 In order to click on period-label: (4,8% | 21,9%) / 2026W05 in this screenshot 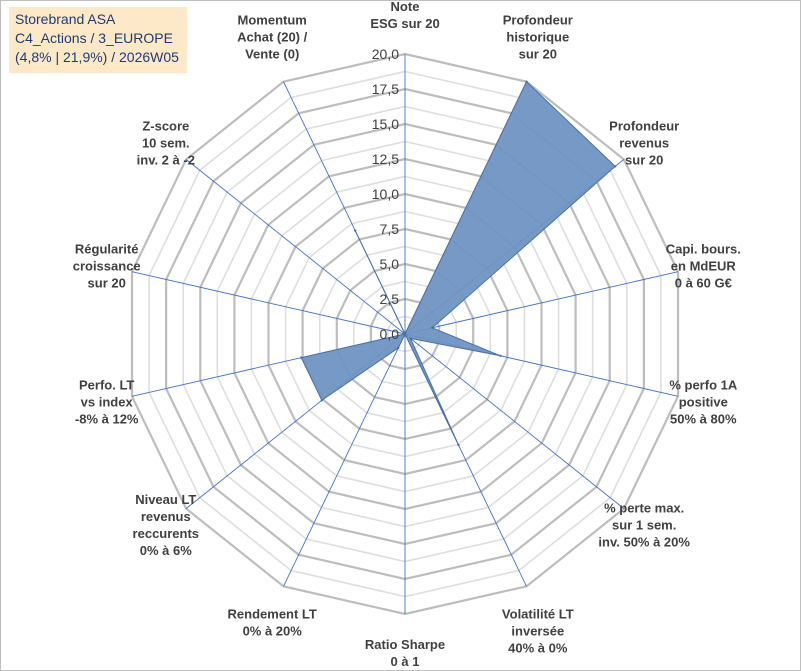, I will do `click(97, 57)`.